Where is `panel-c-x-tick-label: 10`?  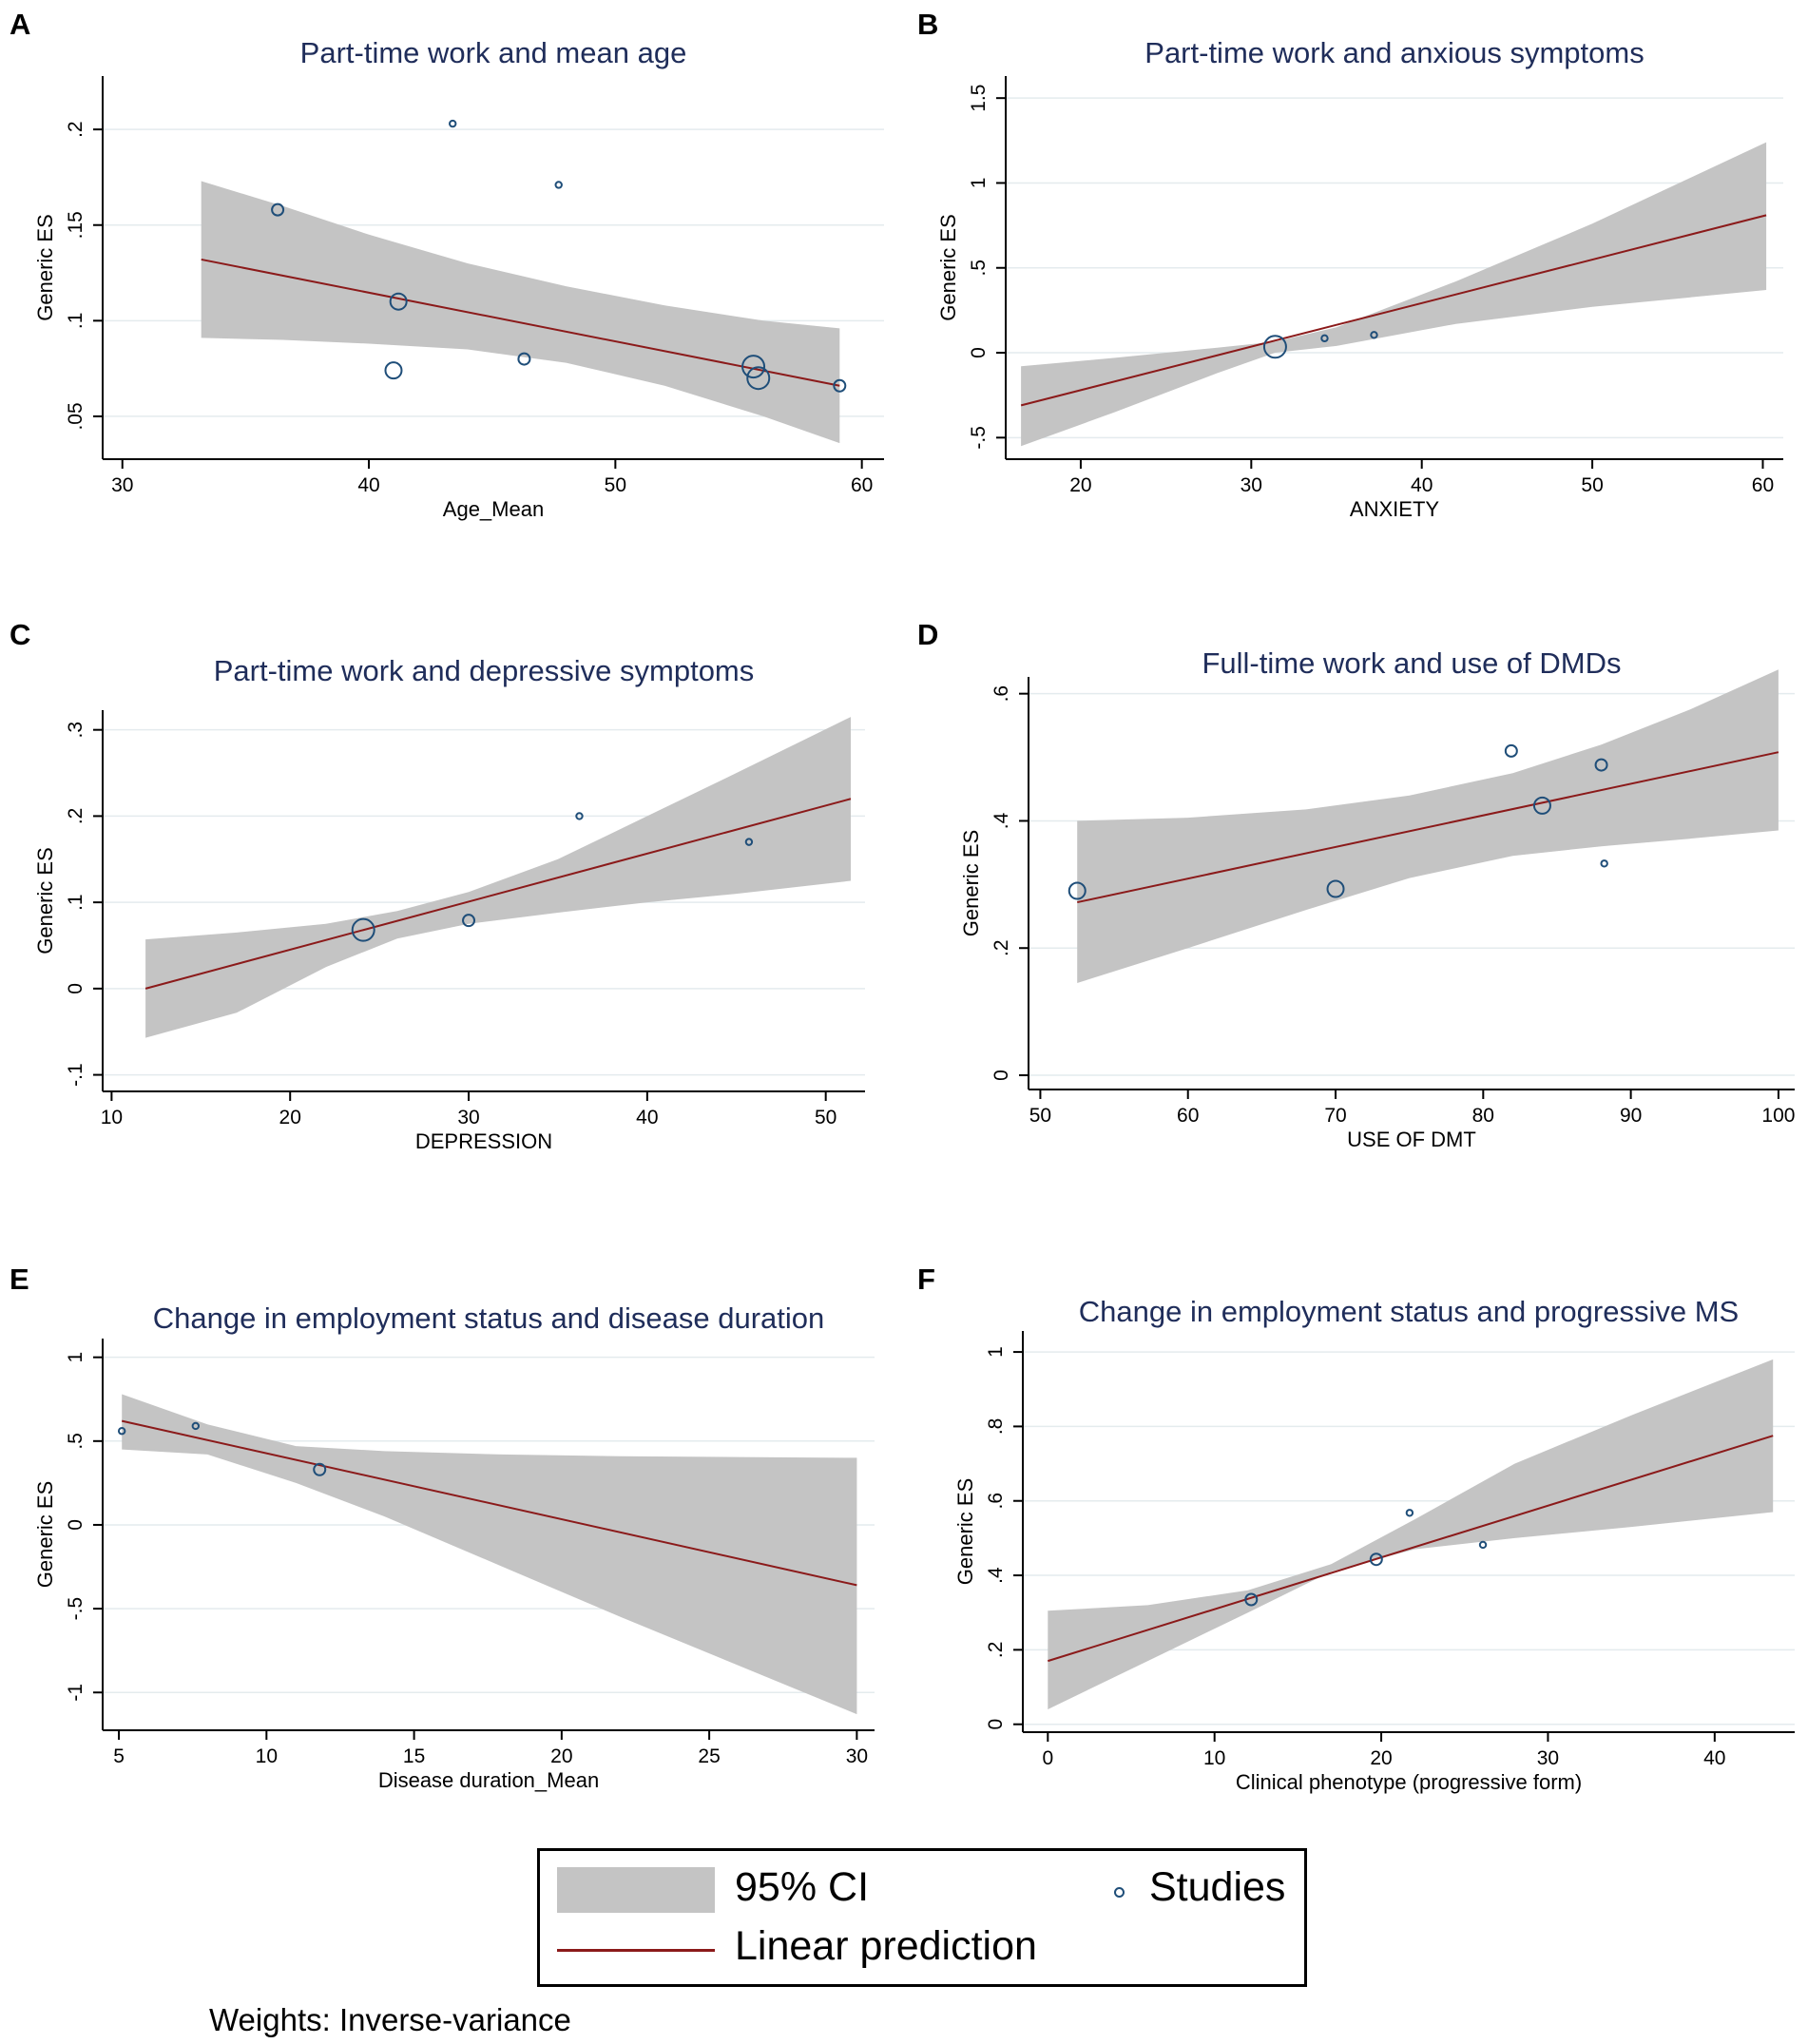 panel-c-x-tick-label: 10 is located at coordinates (112, 1117).